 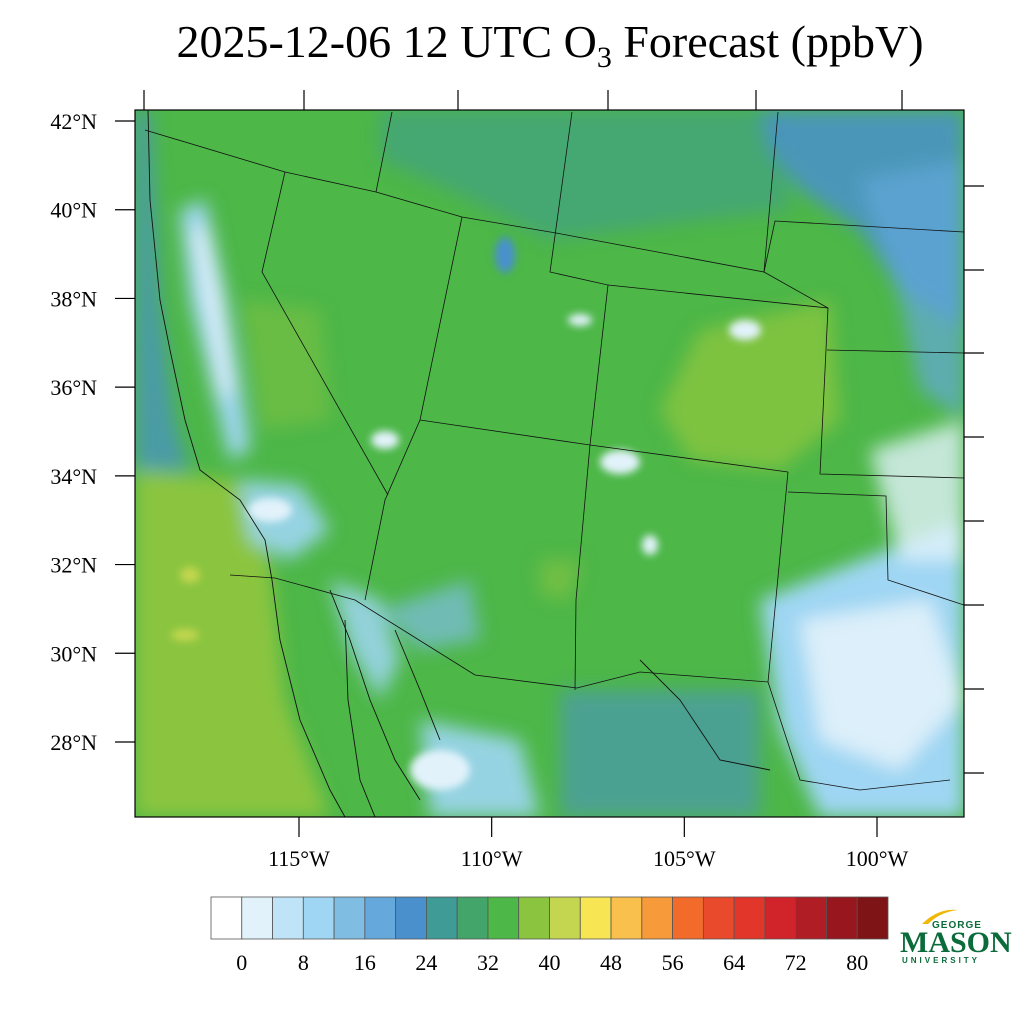 What do you see at coordinates (956, 942) in the screenshot?
I see `logo-line2: MASON` at bounding box center [956, 942].